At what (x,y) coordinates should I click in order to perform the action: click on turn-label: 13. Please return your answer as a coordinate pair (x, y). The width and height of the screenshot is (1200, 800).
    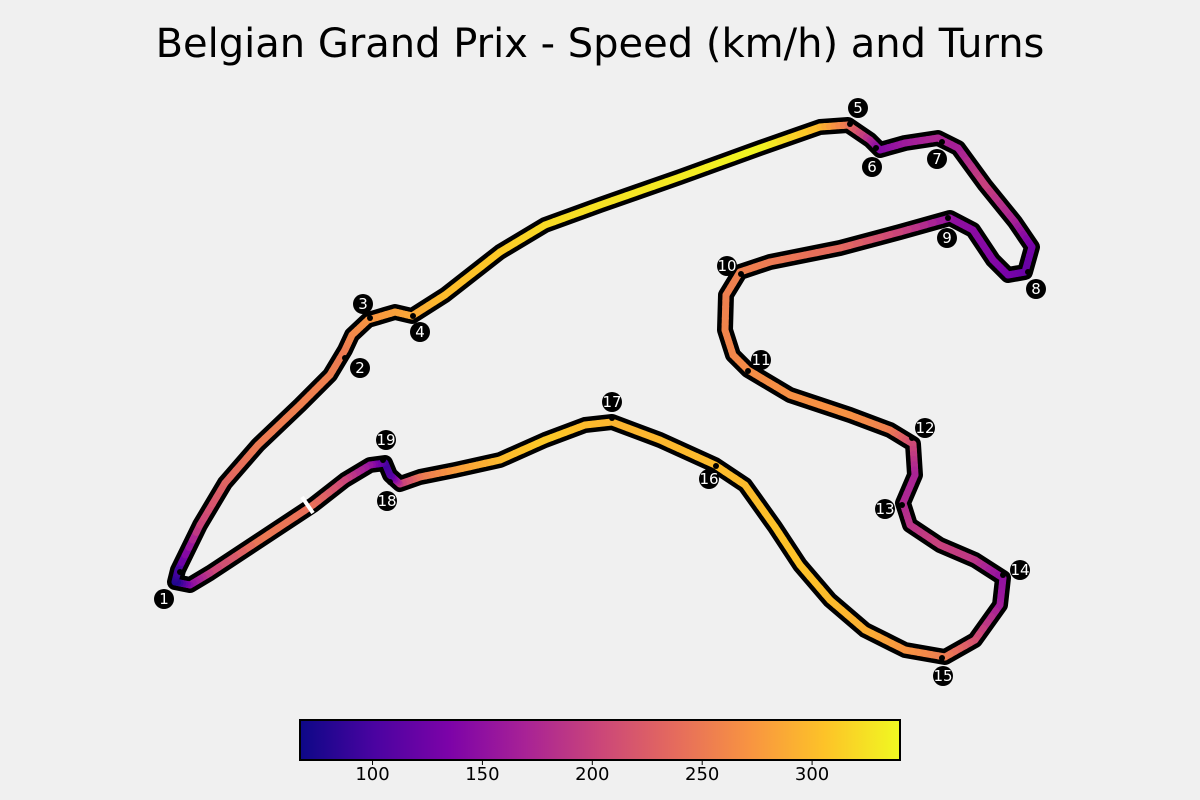
    Looking at the image, I should click on (884, 509).